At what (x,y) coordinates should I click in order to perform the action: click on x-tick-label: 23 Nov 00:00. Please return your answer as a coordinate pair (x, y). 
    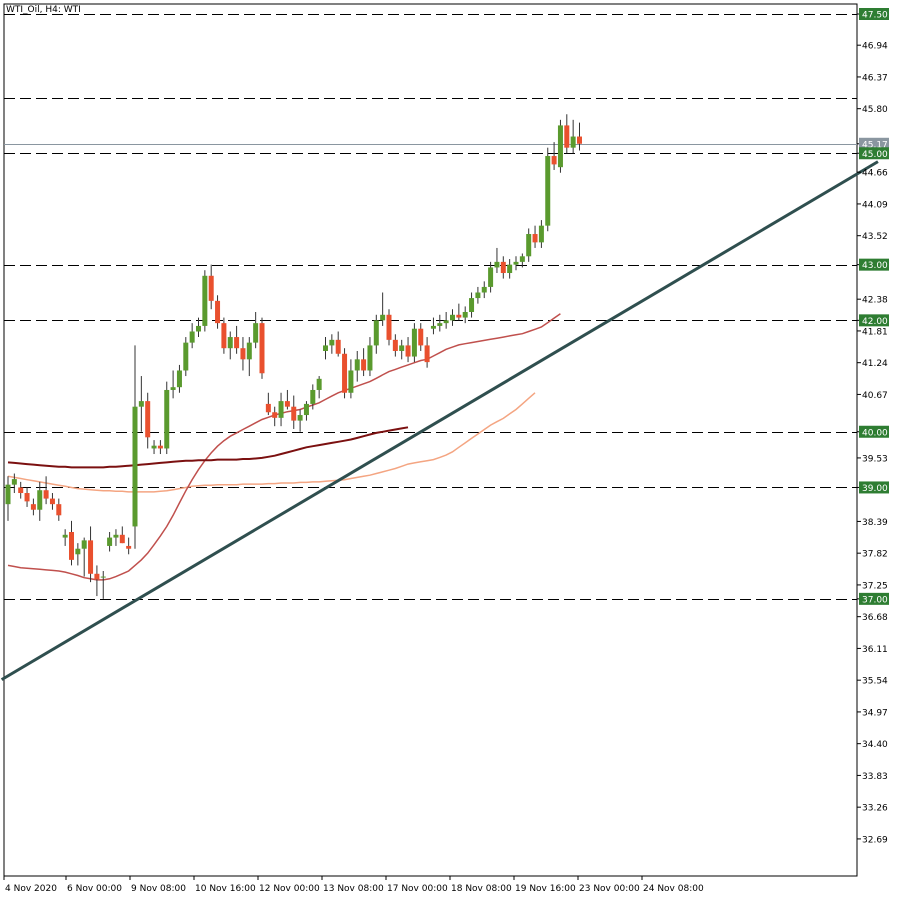
    Looking at the image, I should click on (609, 889).